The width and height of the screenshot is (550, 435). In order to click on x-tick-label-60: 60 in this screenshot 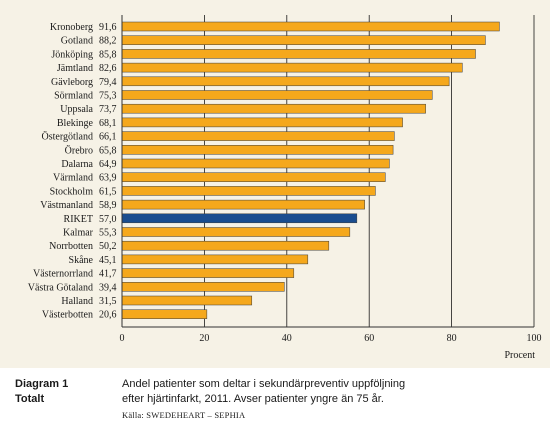, I will do `click(369, 338)`.